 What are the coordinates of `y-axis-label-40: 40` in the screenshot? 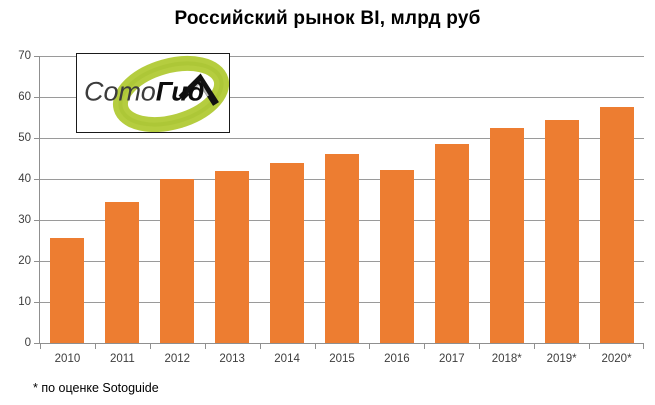 It's located at (24, 179).